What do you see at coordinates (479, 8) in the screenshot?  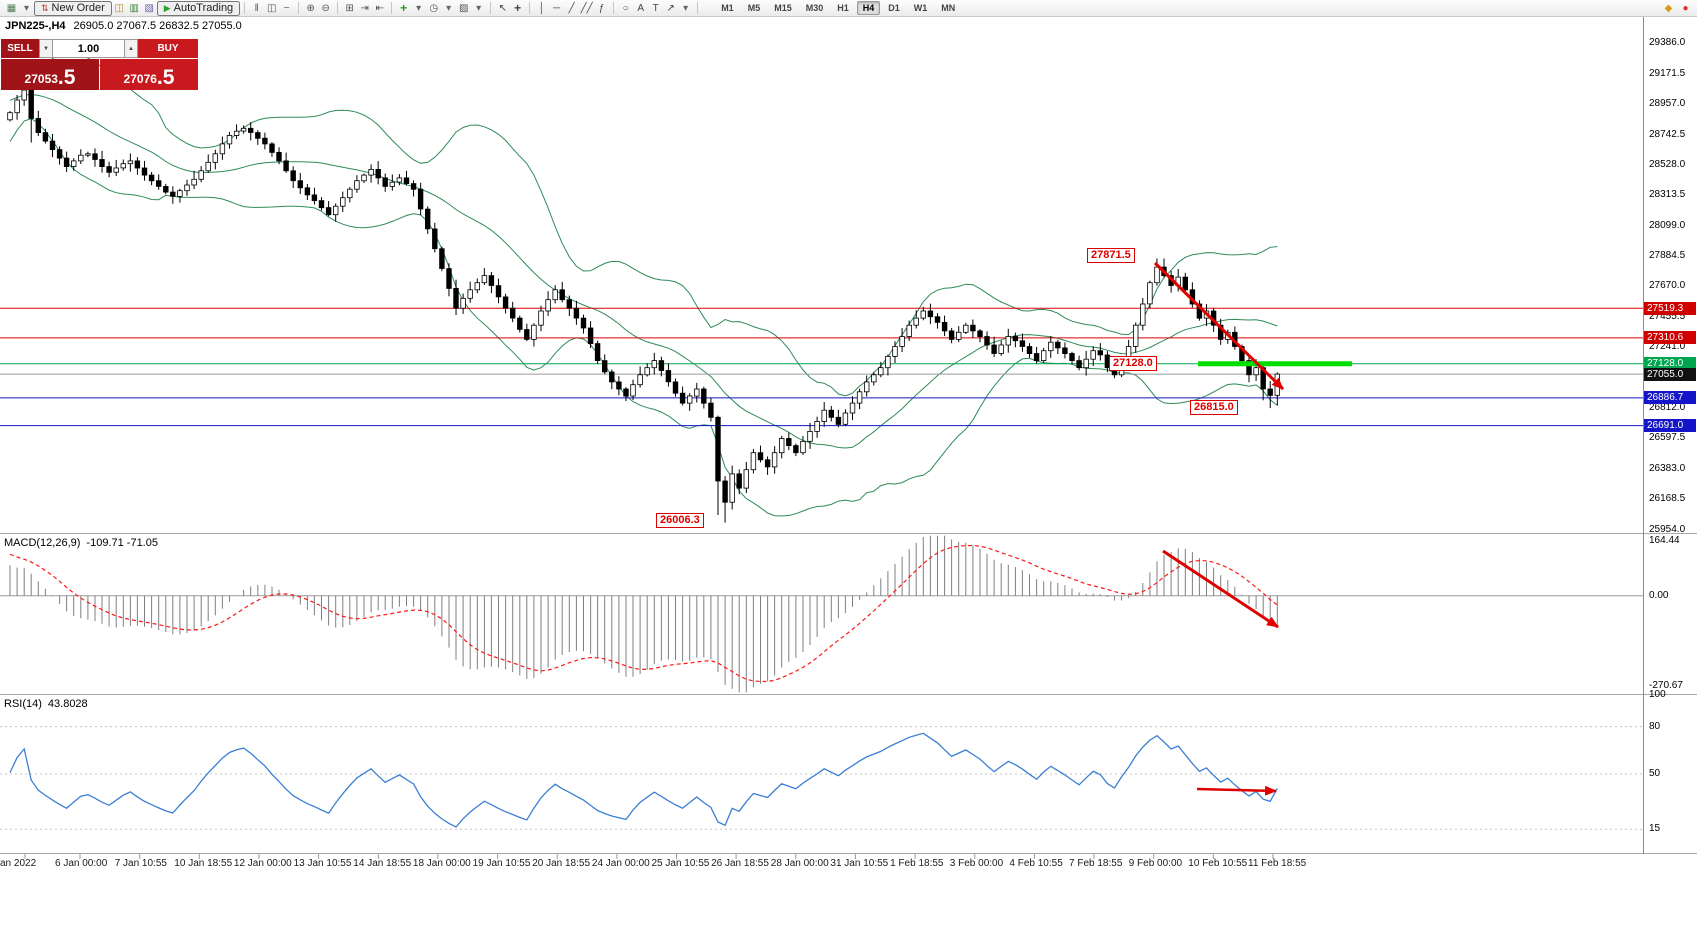 I see `templates-dropdown-icon: ▾` at bounding box center [479, 8].